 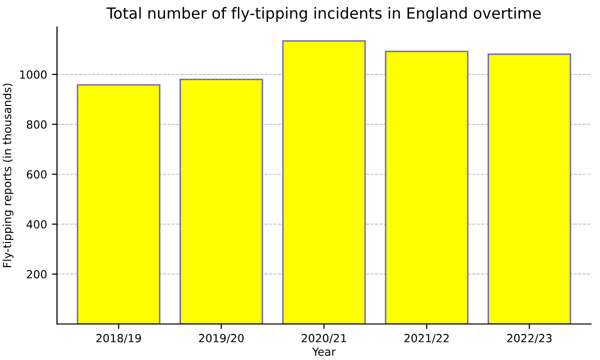 I want to click on chart-title: Total number of fly-tipping incidents in England overtime, so click(x=323, y=14).